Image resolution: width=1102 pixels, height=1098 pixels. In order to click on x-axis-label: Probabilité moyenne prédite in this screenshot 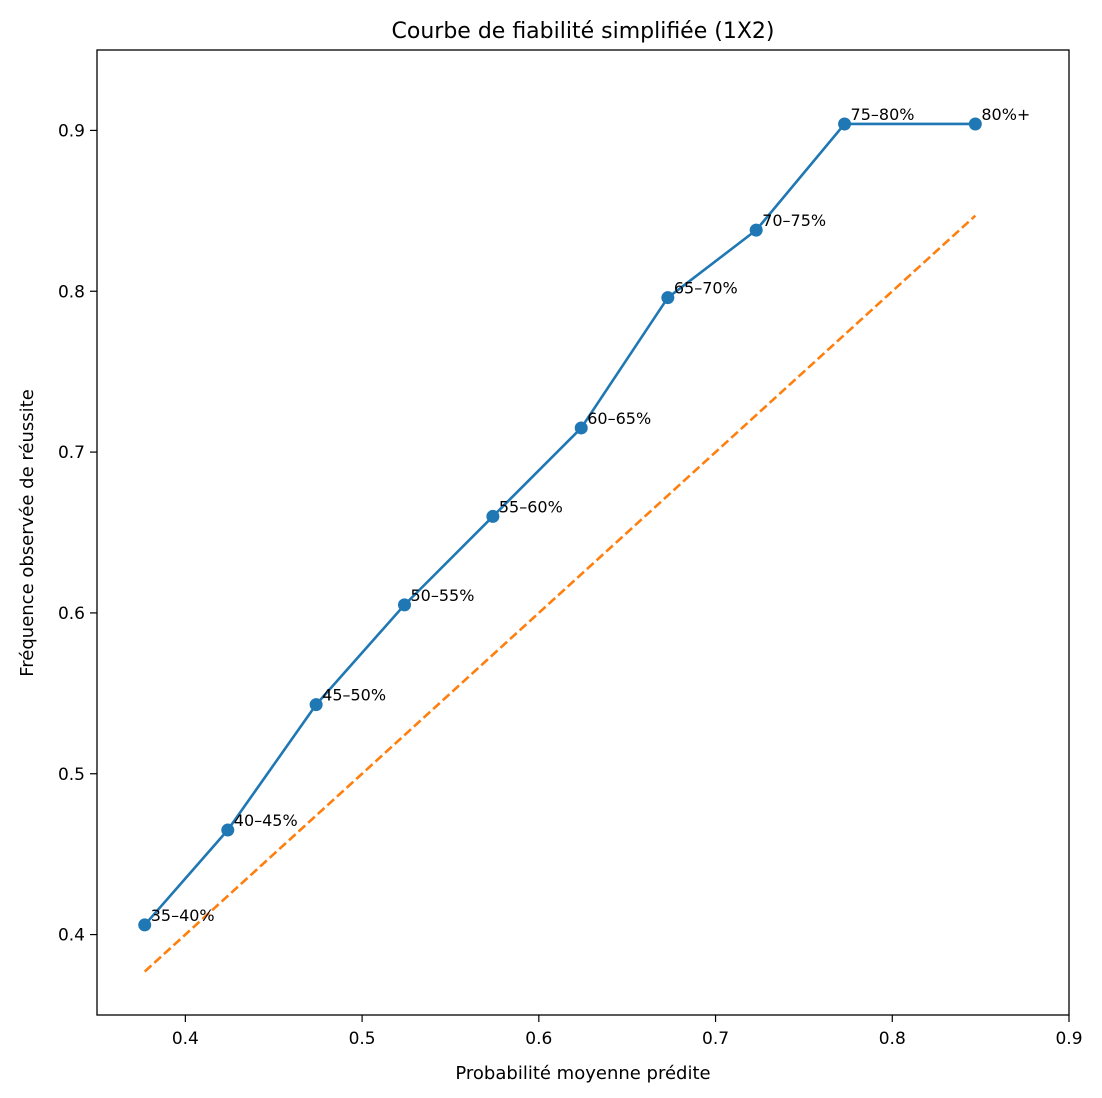, I will do `click(582, 1073)`.